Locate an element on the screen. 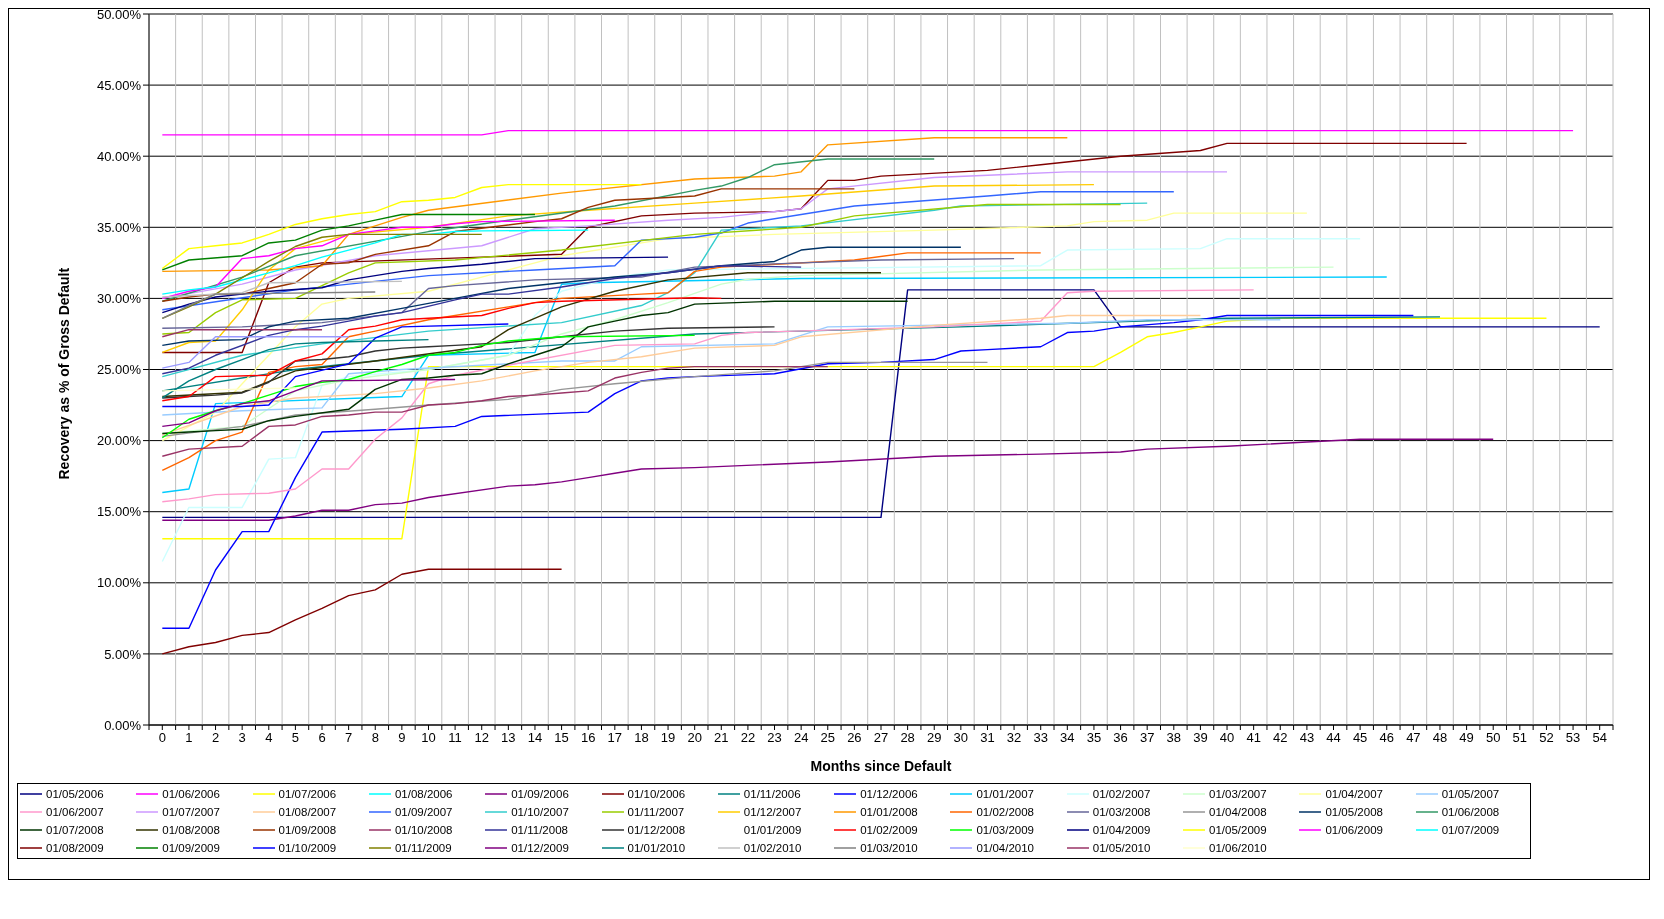 The height and width of the screenshot is (919, 1664). legend-label: 01/03/2010 is located at coordinates (889, 848).